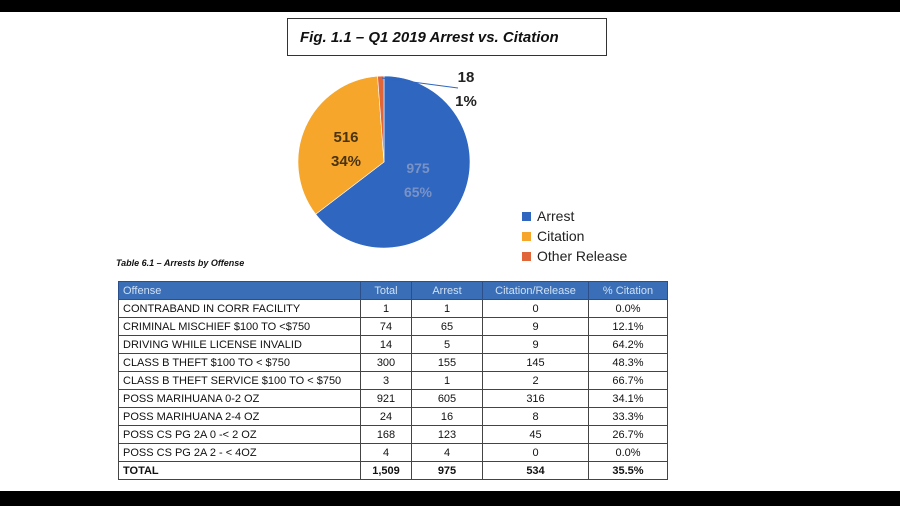 The height and width of the screenshot is (506, 900). What do you see at coordinates (447, 344) in the screenshot?
I see `table-cell: 5` at bounding box center [447, 344].